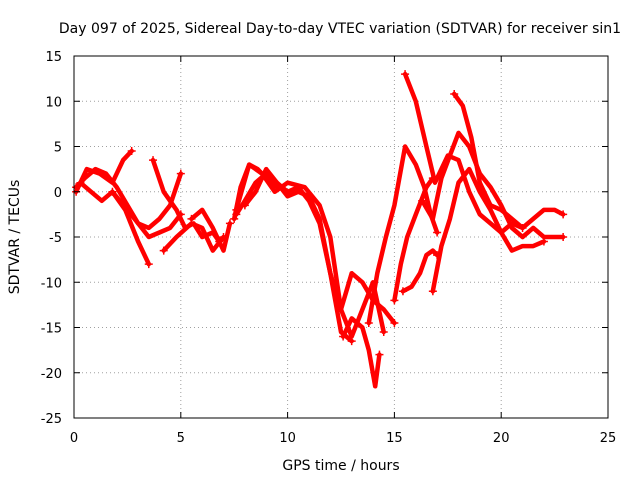  Describe the element at coordinates (51, 283) in the screenshot. I see `y-tick-label: -10` at that location.